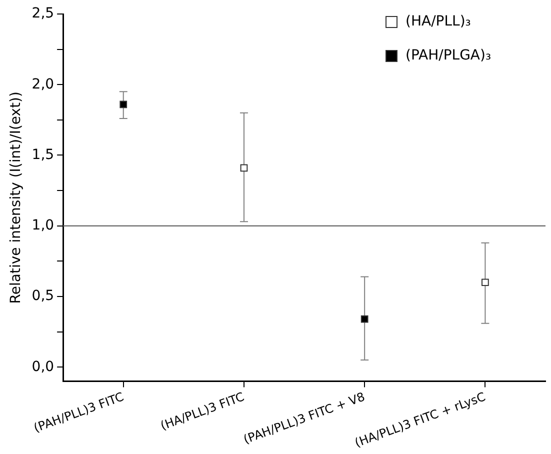 This screenshot has width=551, height=454. I want to click on y-tick-label: 1,5, so click(43, 154).